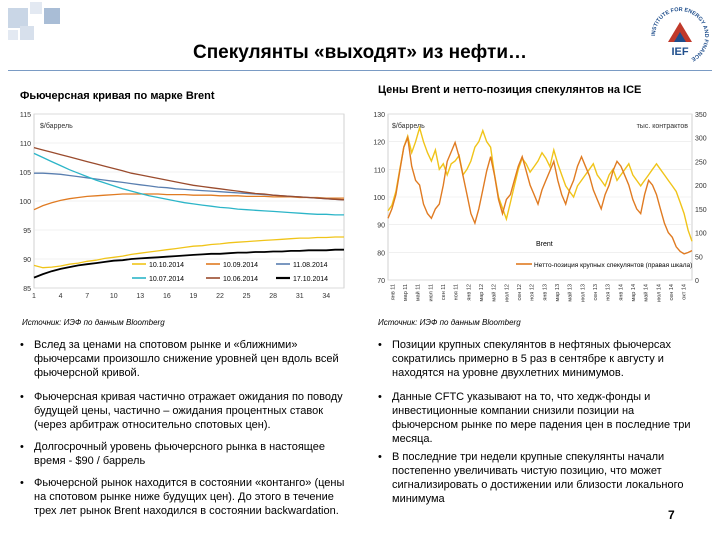 This screenshot has height=540, width=720. Describe the element at coordinates (659, 293) in the screenshot. I see `x-tick-label: июл 14` at that location.